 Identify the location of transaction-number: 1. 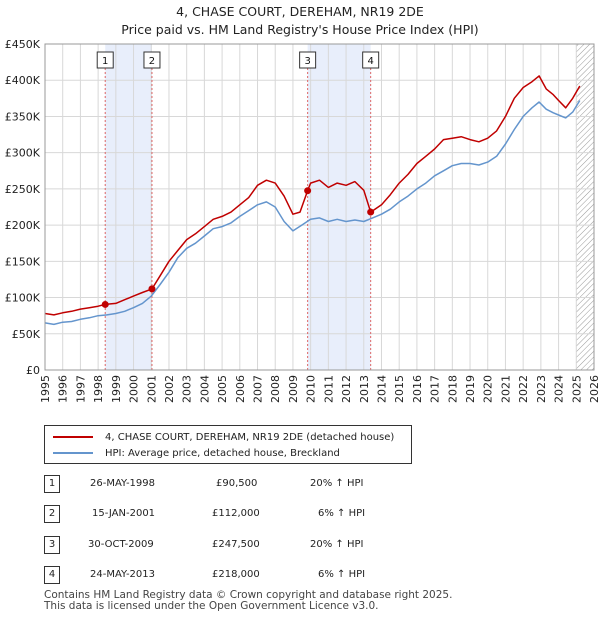
(52, 484).